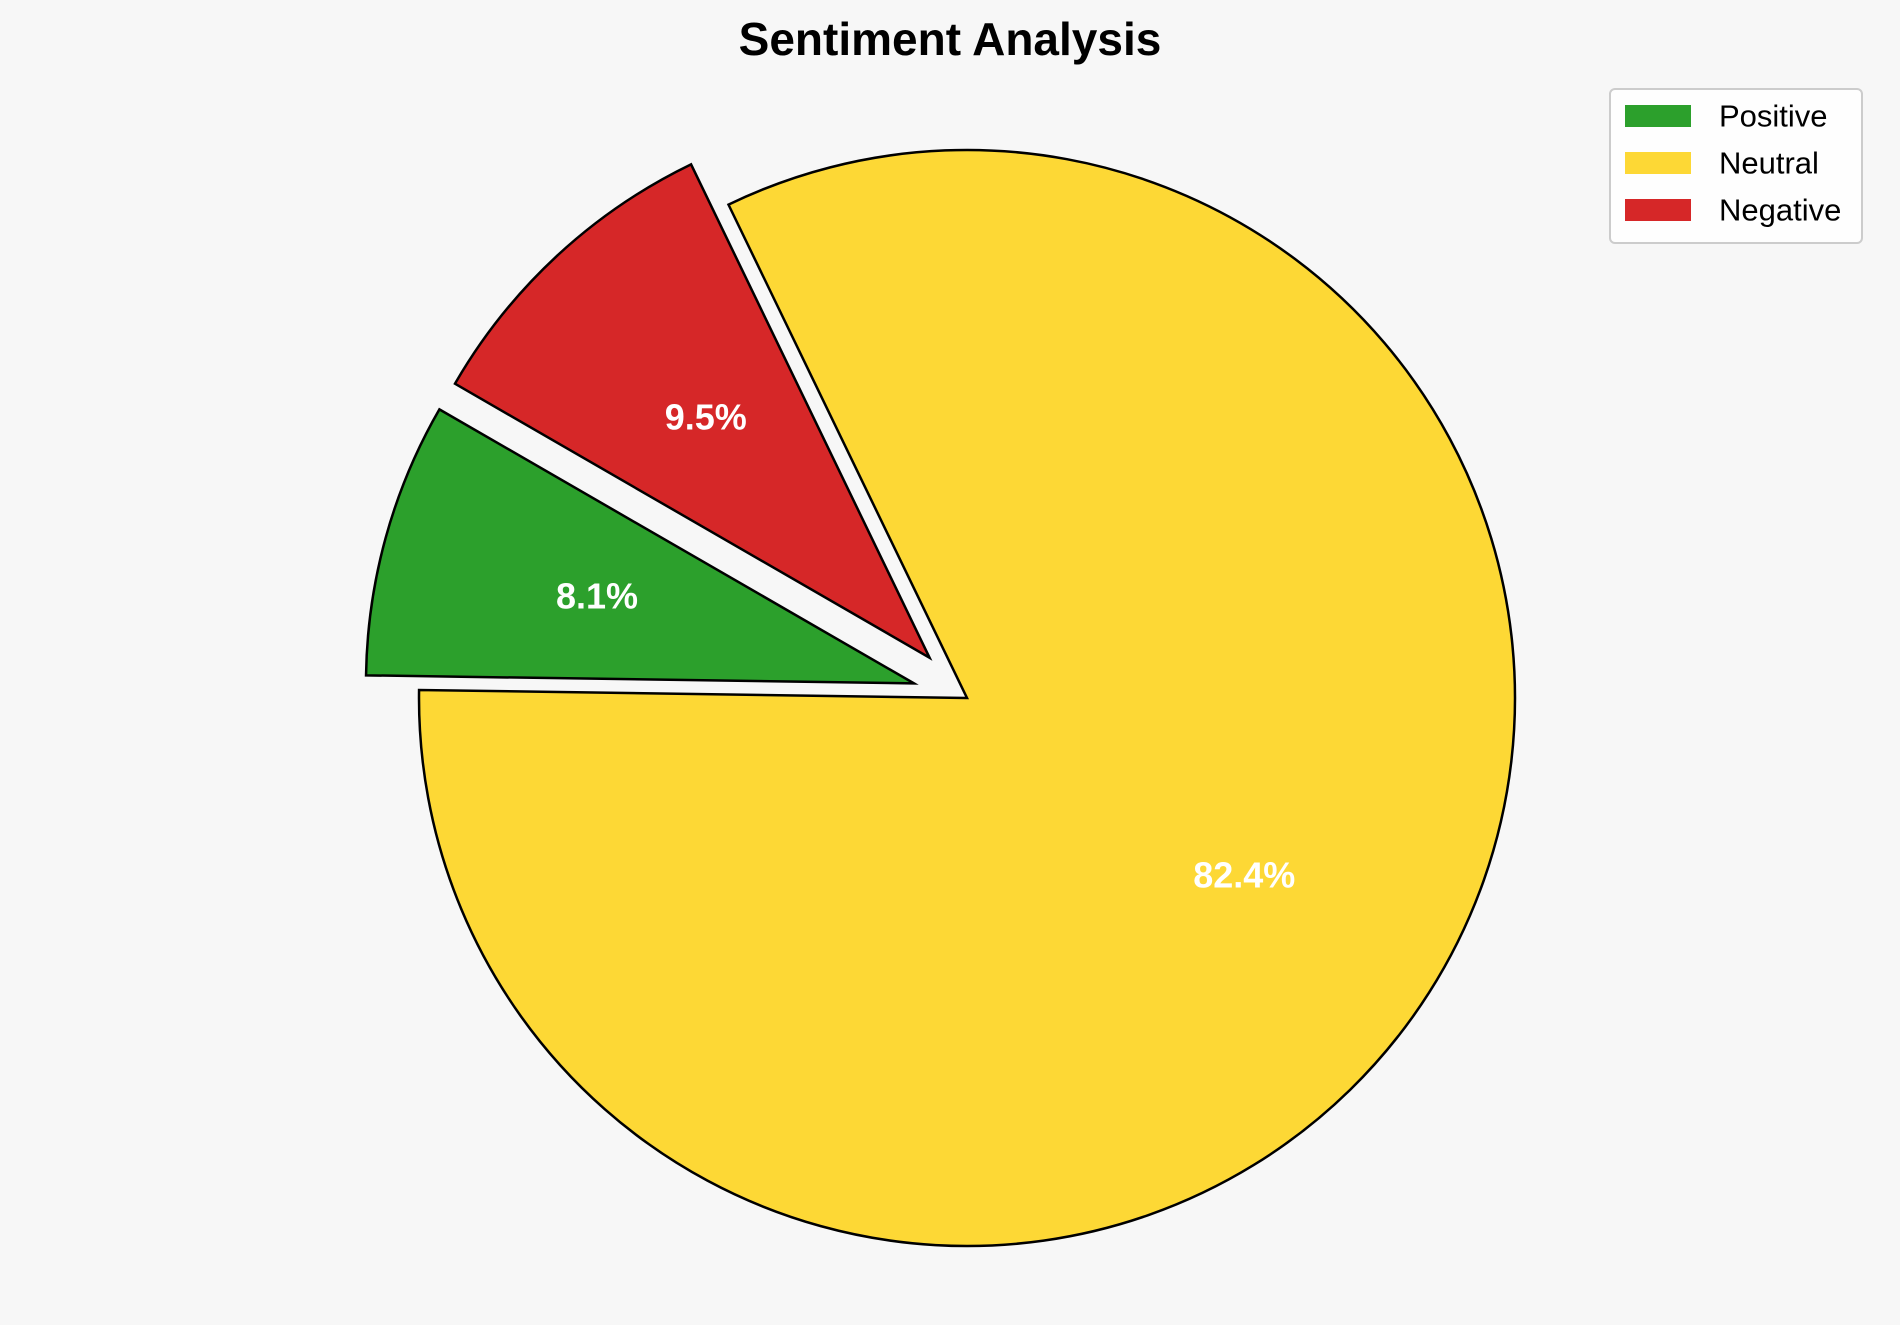 The width and height of the screenshot is (1900, 1325). What do you see at coordinates (950, 39) in the screenshot?
I see `chart-title: Sentiment Analysis` at bounding box center [950, 39].